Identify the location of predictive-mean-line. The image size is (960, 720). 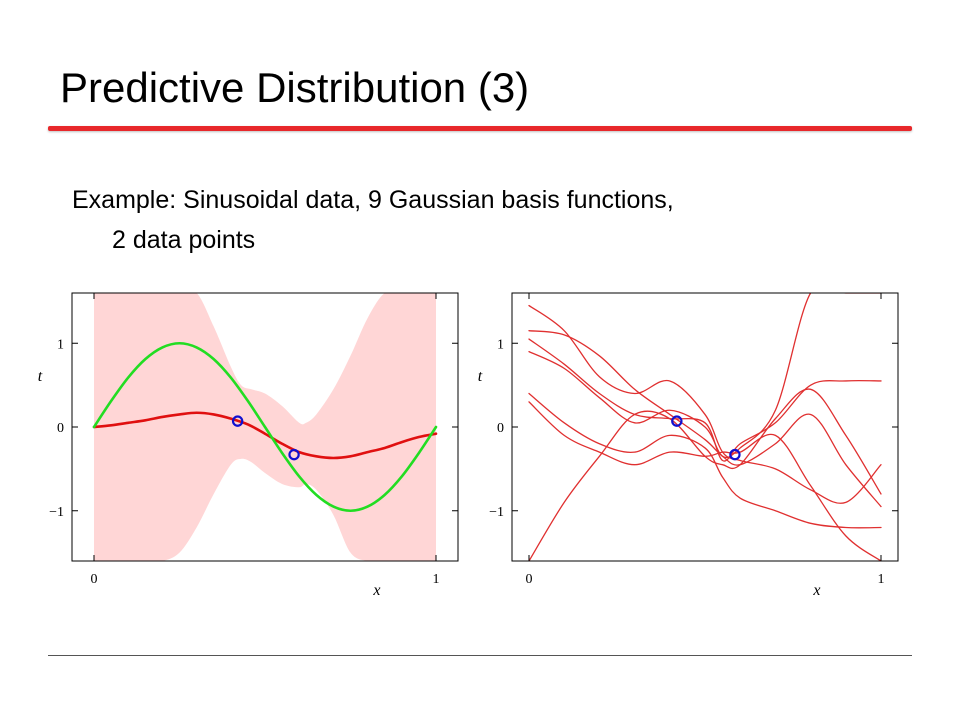
(265, 435).